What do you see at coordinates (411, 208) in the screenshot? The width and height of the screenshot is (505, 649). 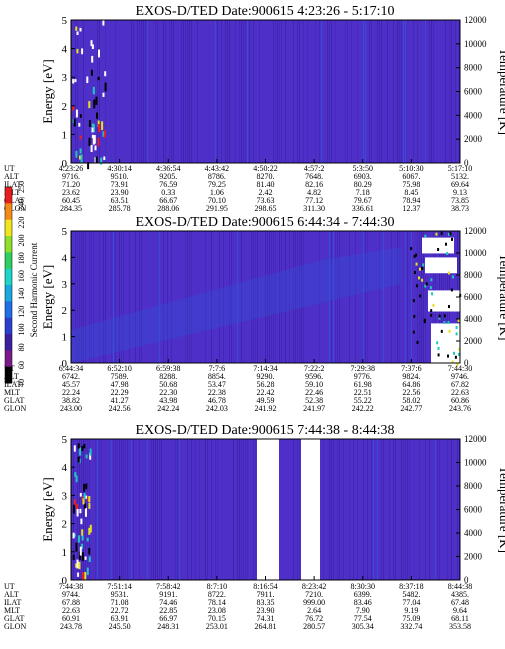 I see `table-cell: 12.37` at bounding box center [411, 208].